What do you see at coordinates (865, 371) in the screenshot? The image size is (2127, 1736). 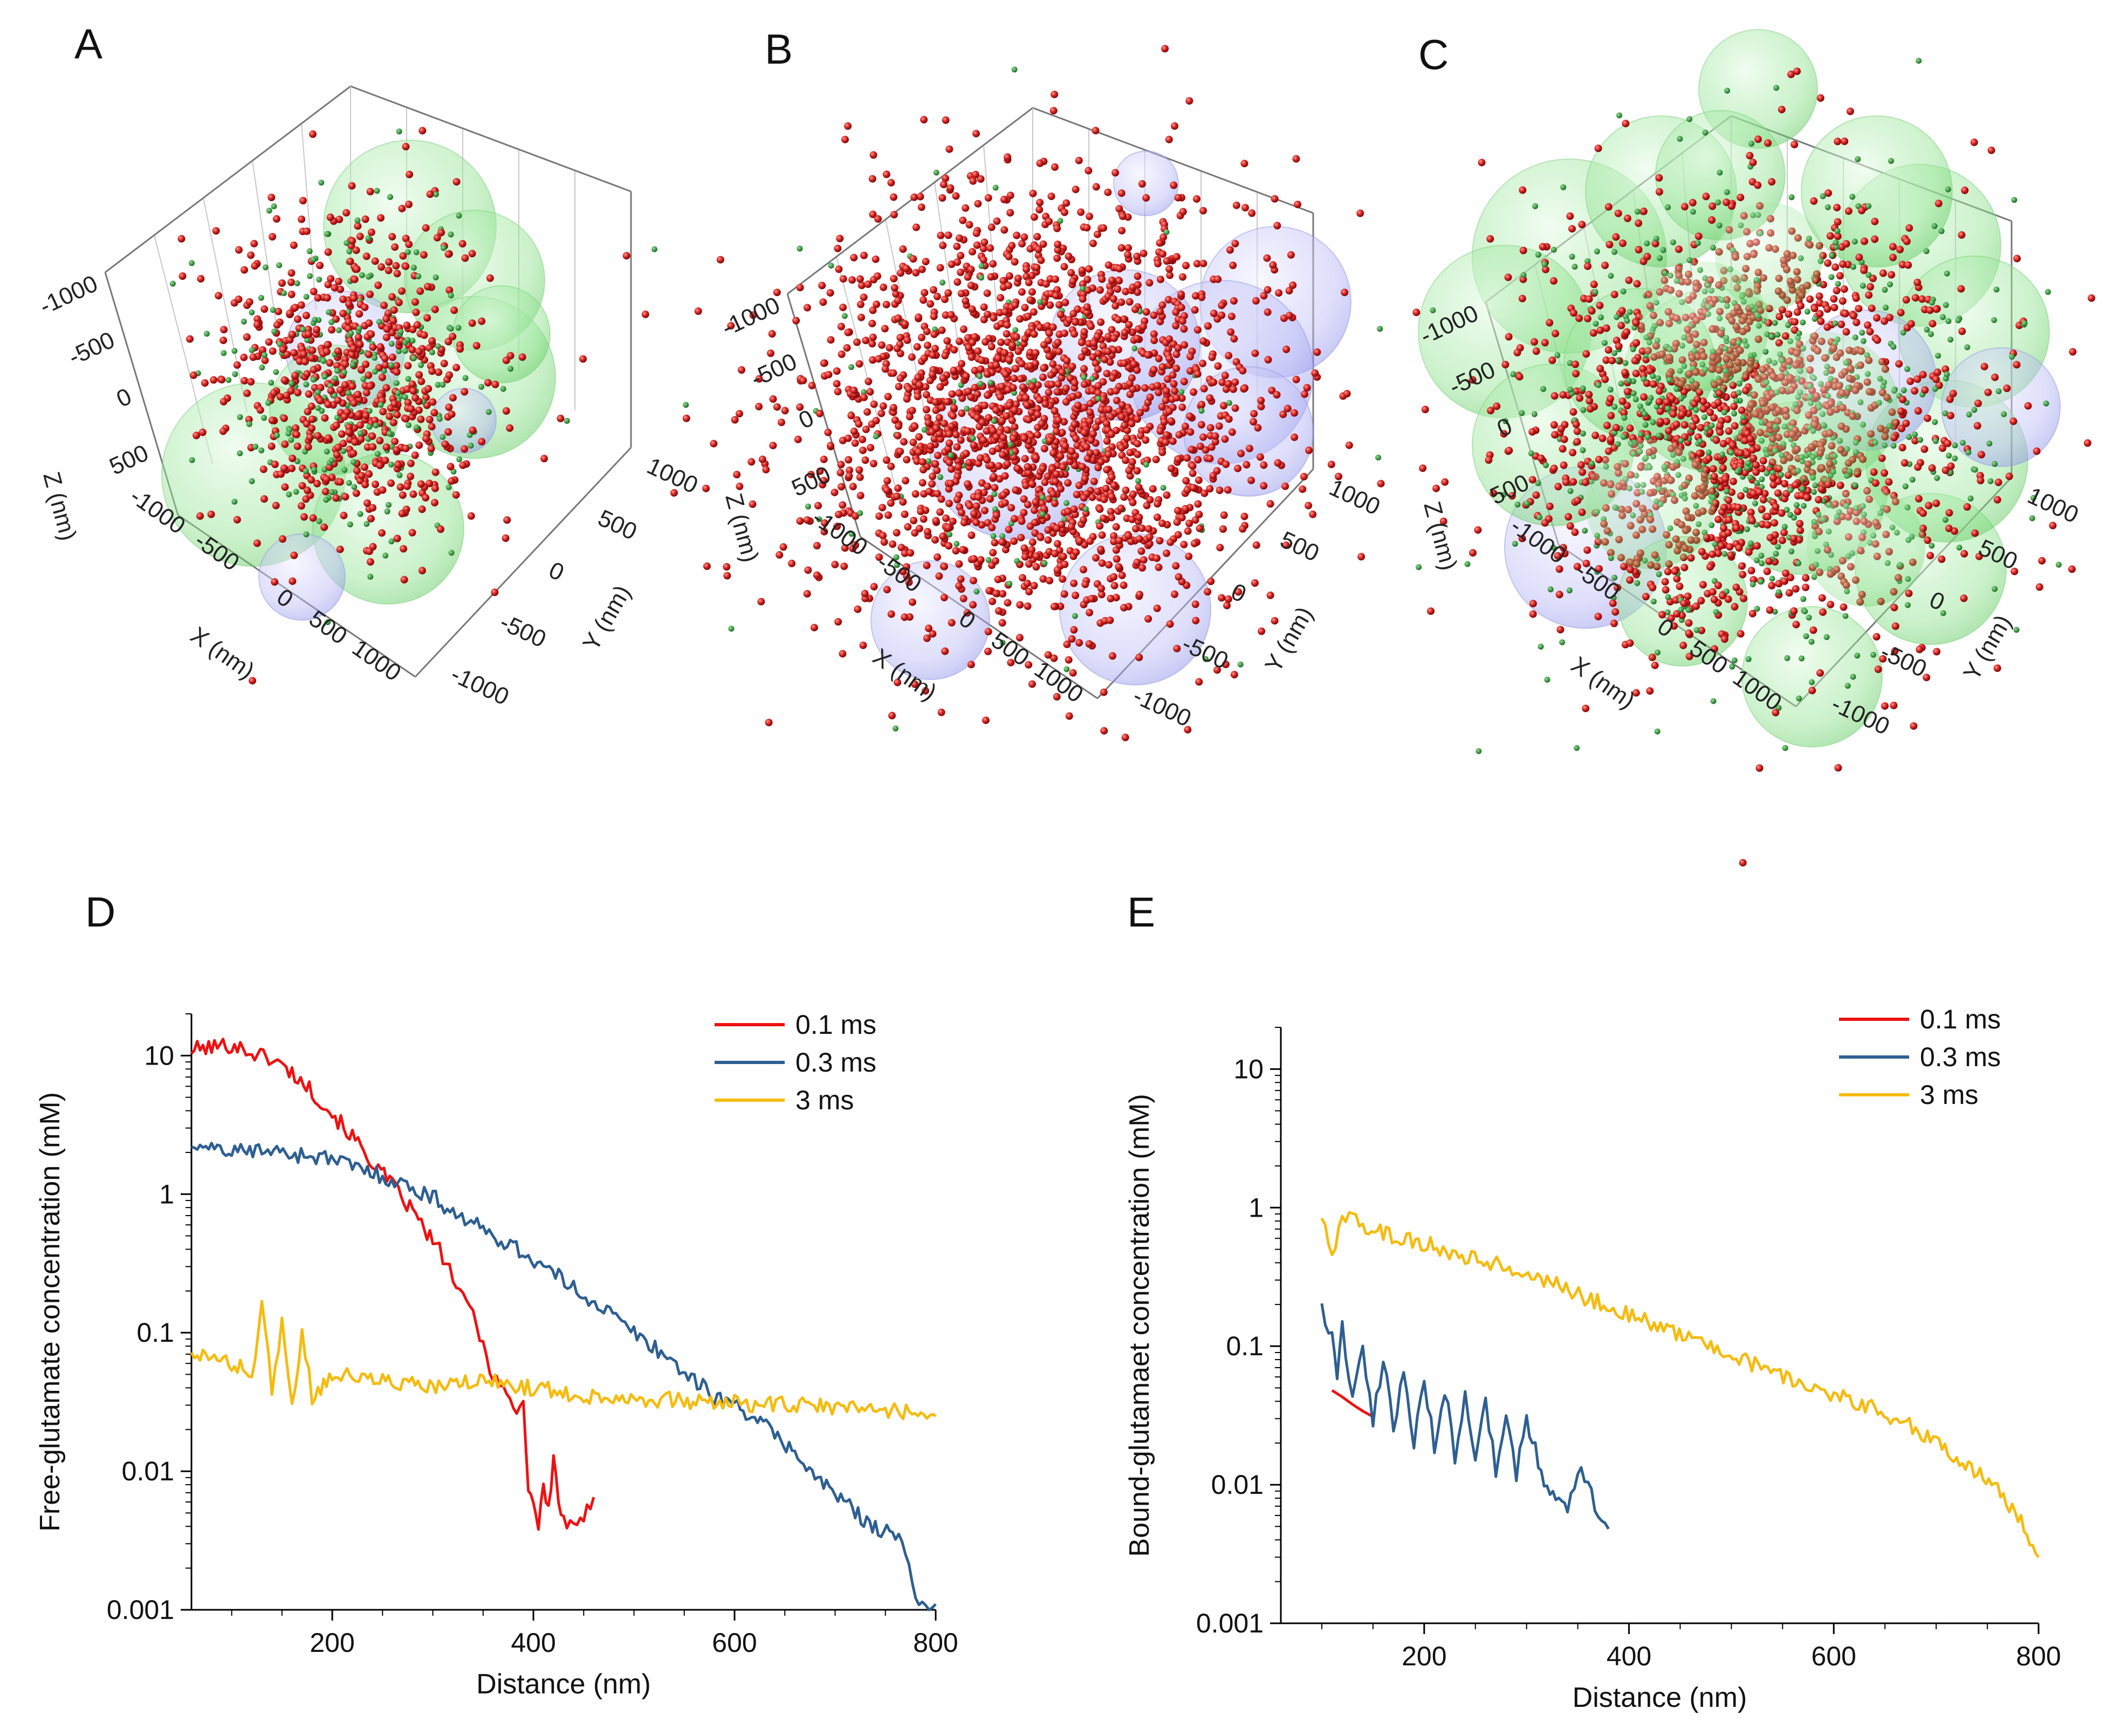 I see `grid-line` at bounding box center [865, 371].